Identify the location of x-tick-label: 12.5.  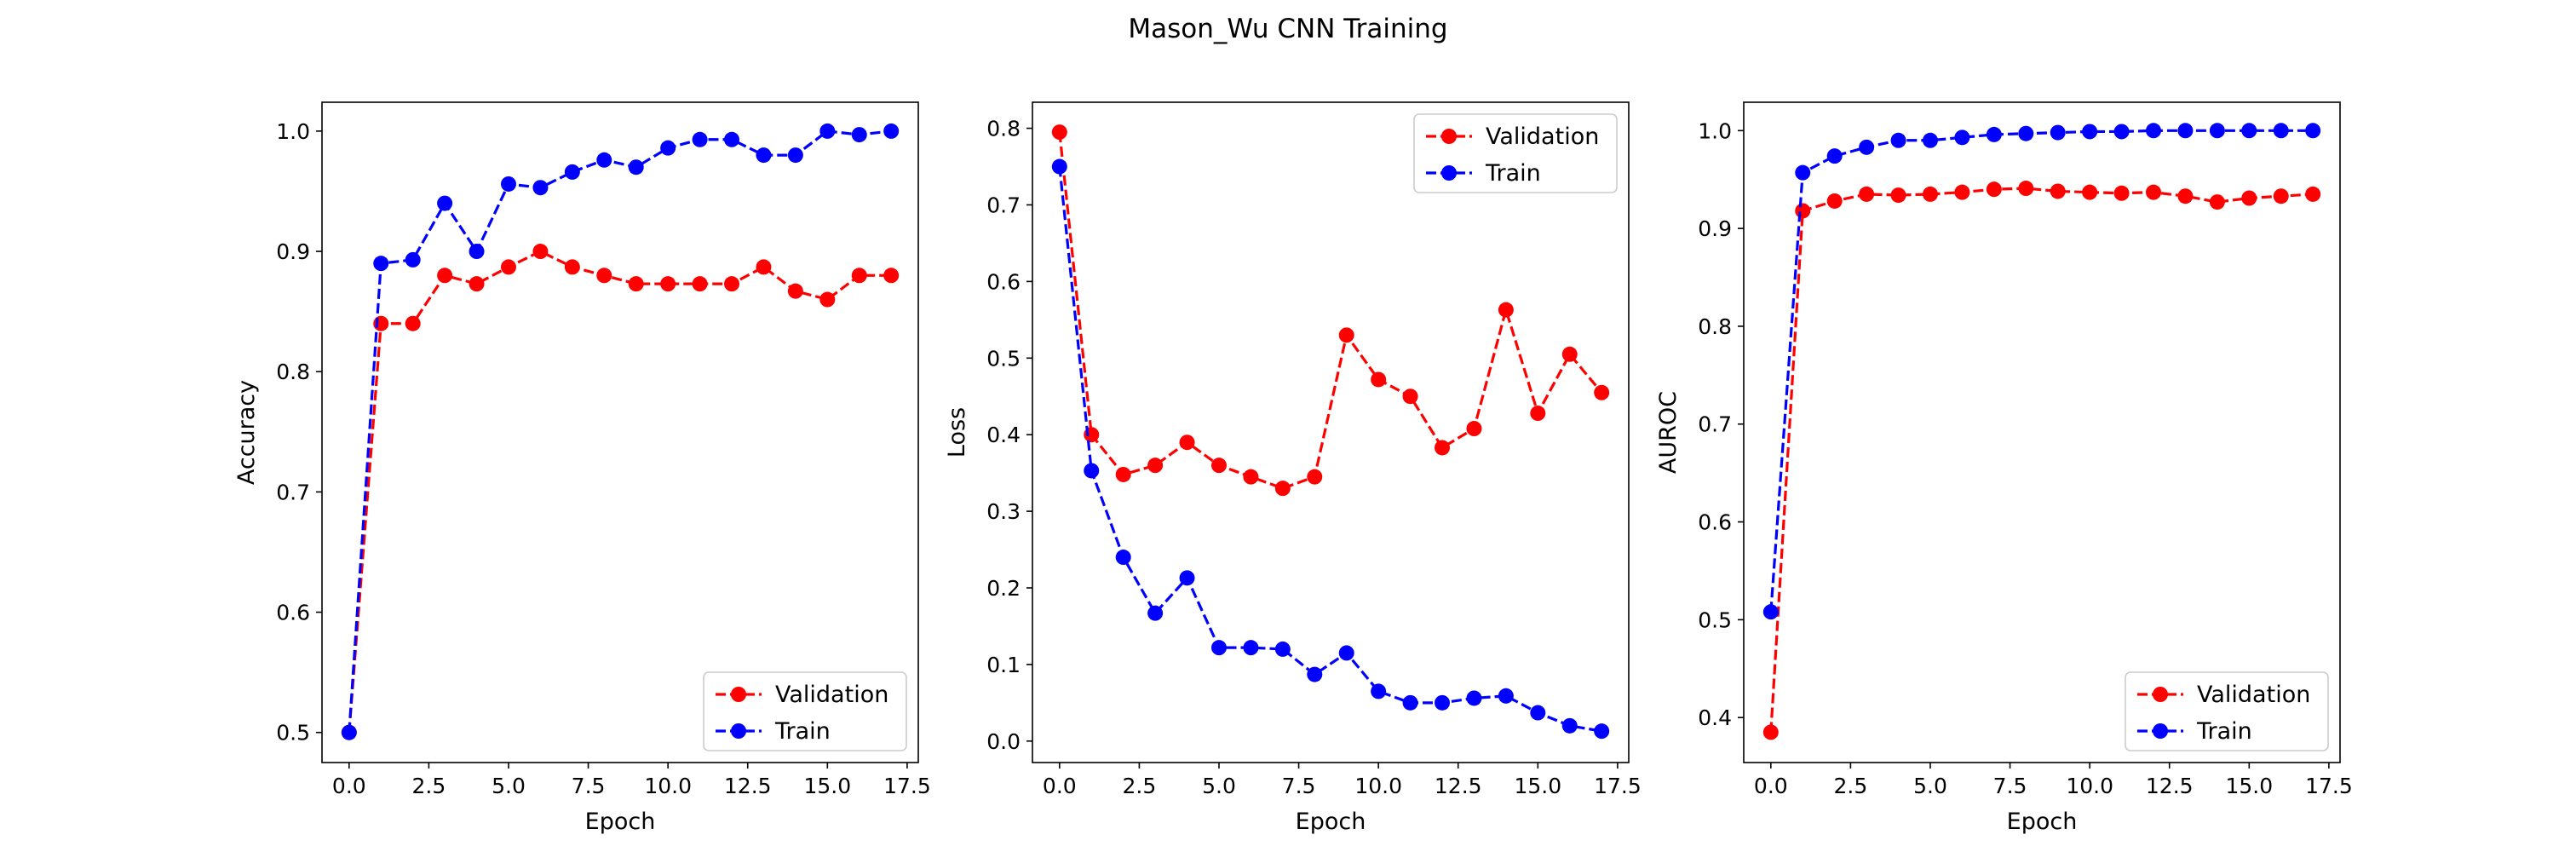
(1459, 786).